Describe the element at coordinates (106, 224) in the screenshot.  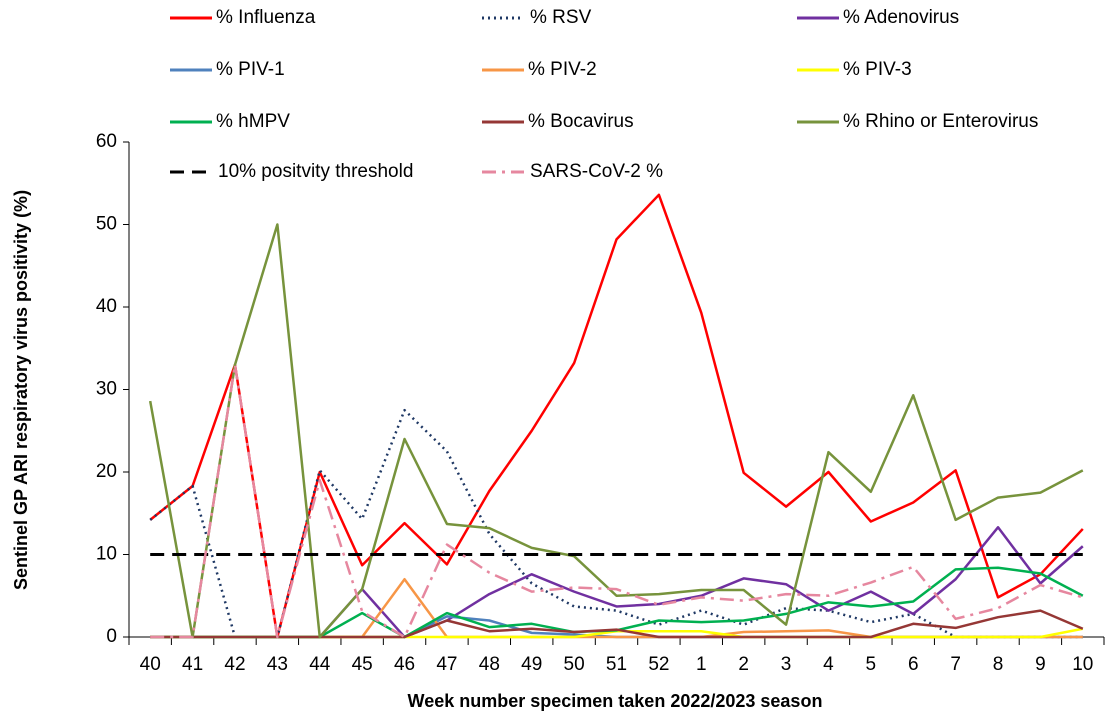
I see `y-tick-label: 50` at that location.